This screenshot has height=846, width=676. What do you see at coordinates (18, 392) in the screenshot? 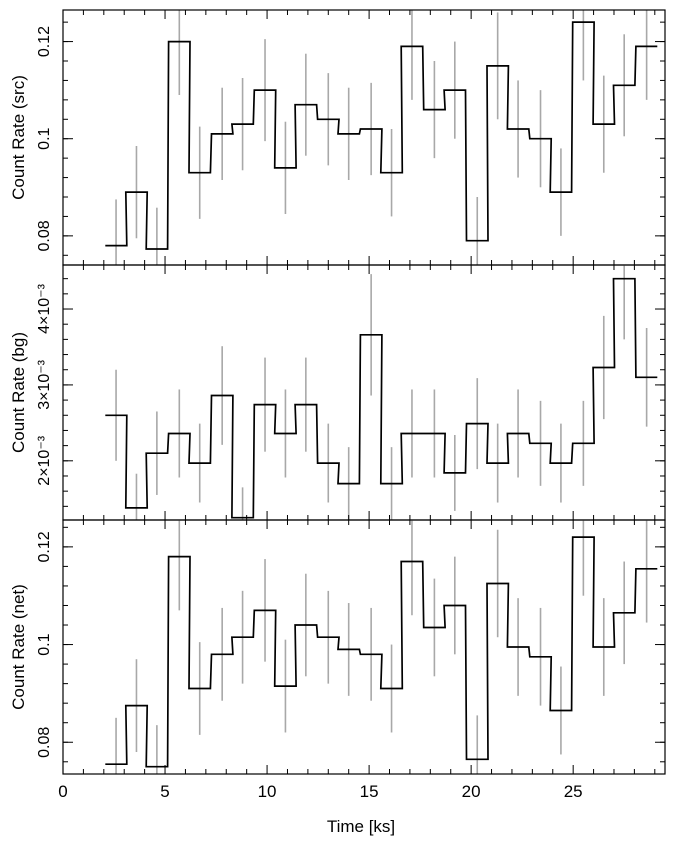
I see `y-axis-label: Count Rate (bg)` at bounding box center [18, 392].